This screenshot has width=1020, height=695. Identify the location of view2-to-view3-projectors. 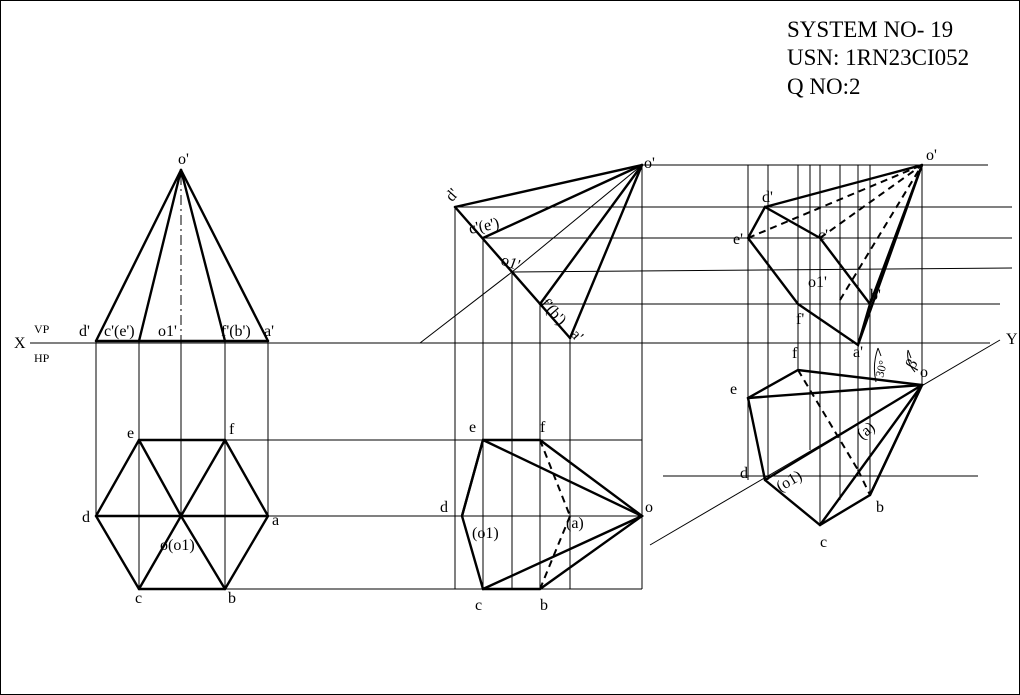
(734, 234).